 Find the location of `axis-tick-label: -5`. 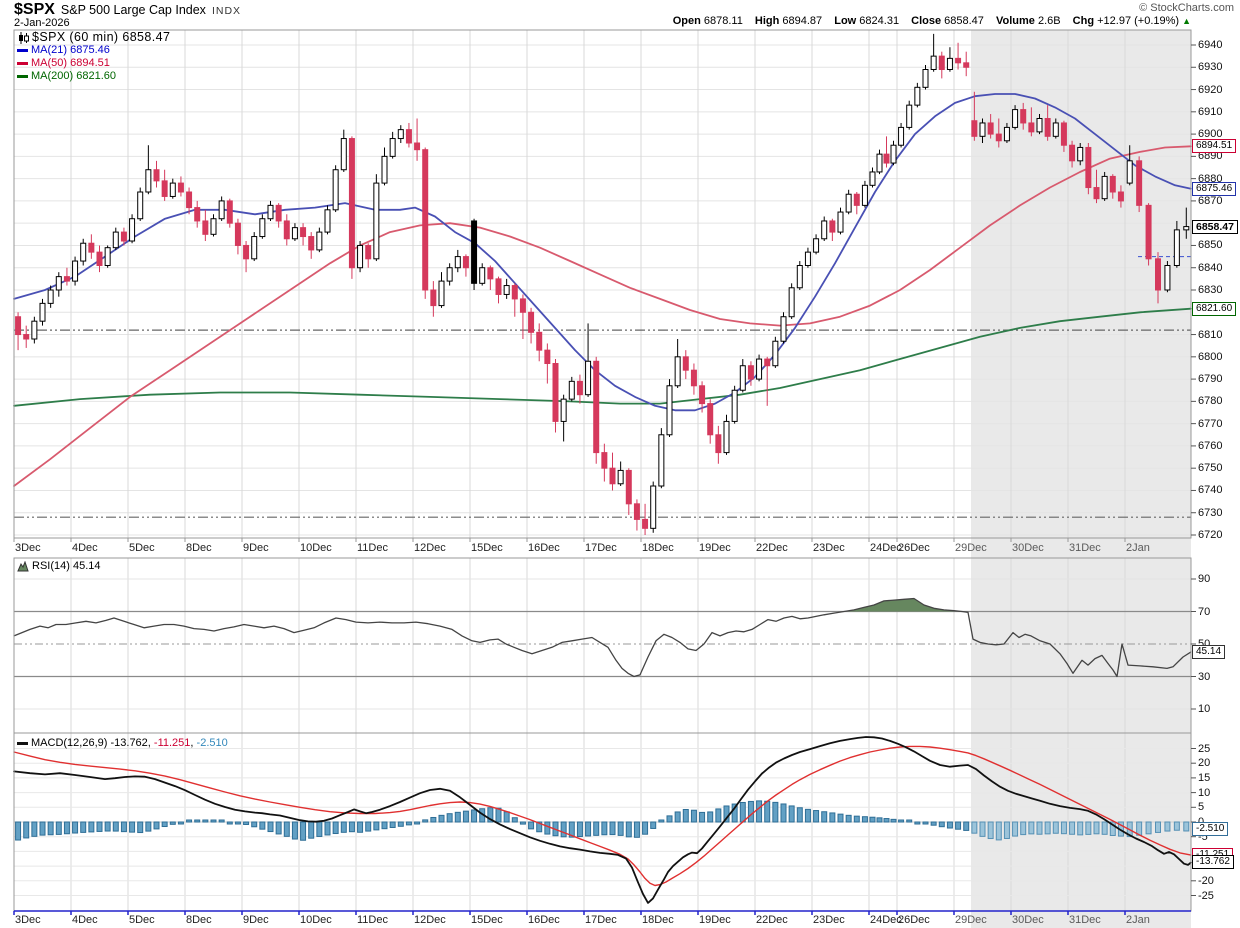

axis-tick-label: -5 is located at coordinates (1203, 837).